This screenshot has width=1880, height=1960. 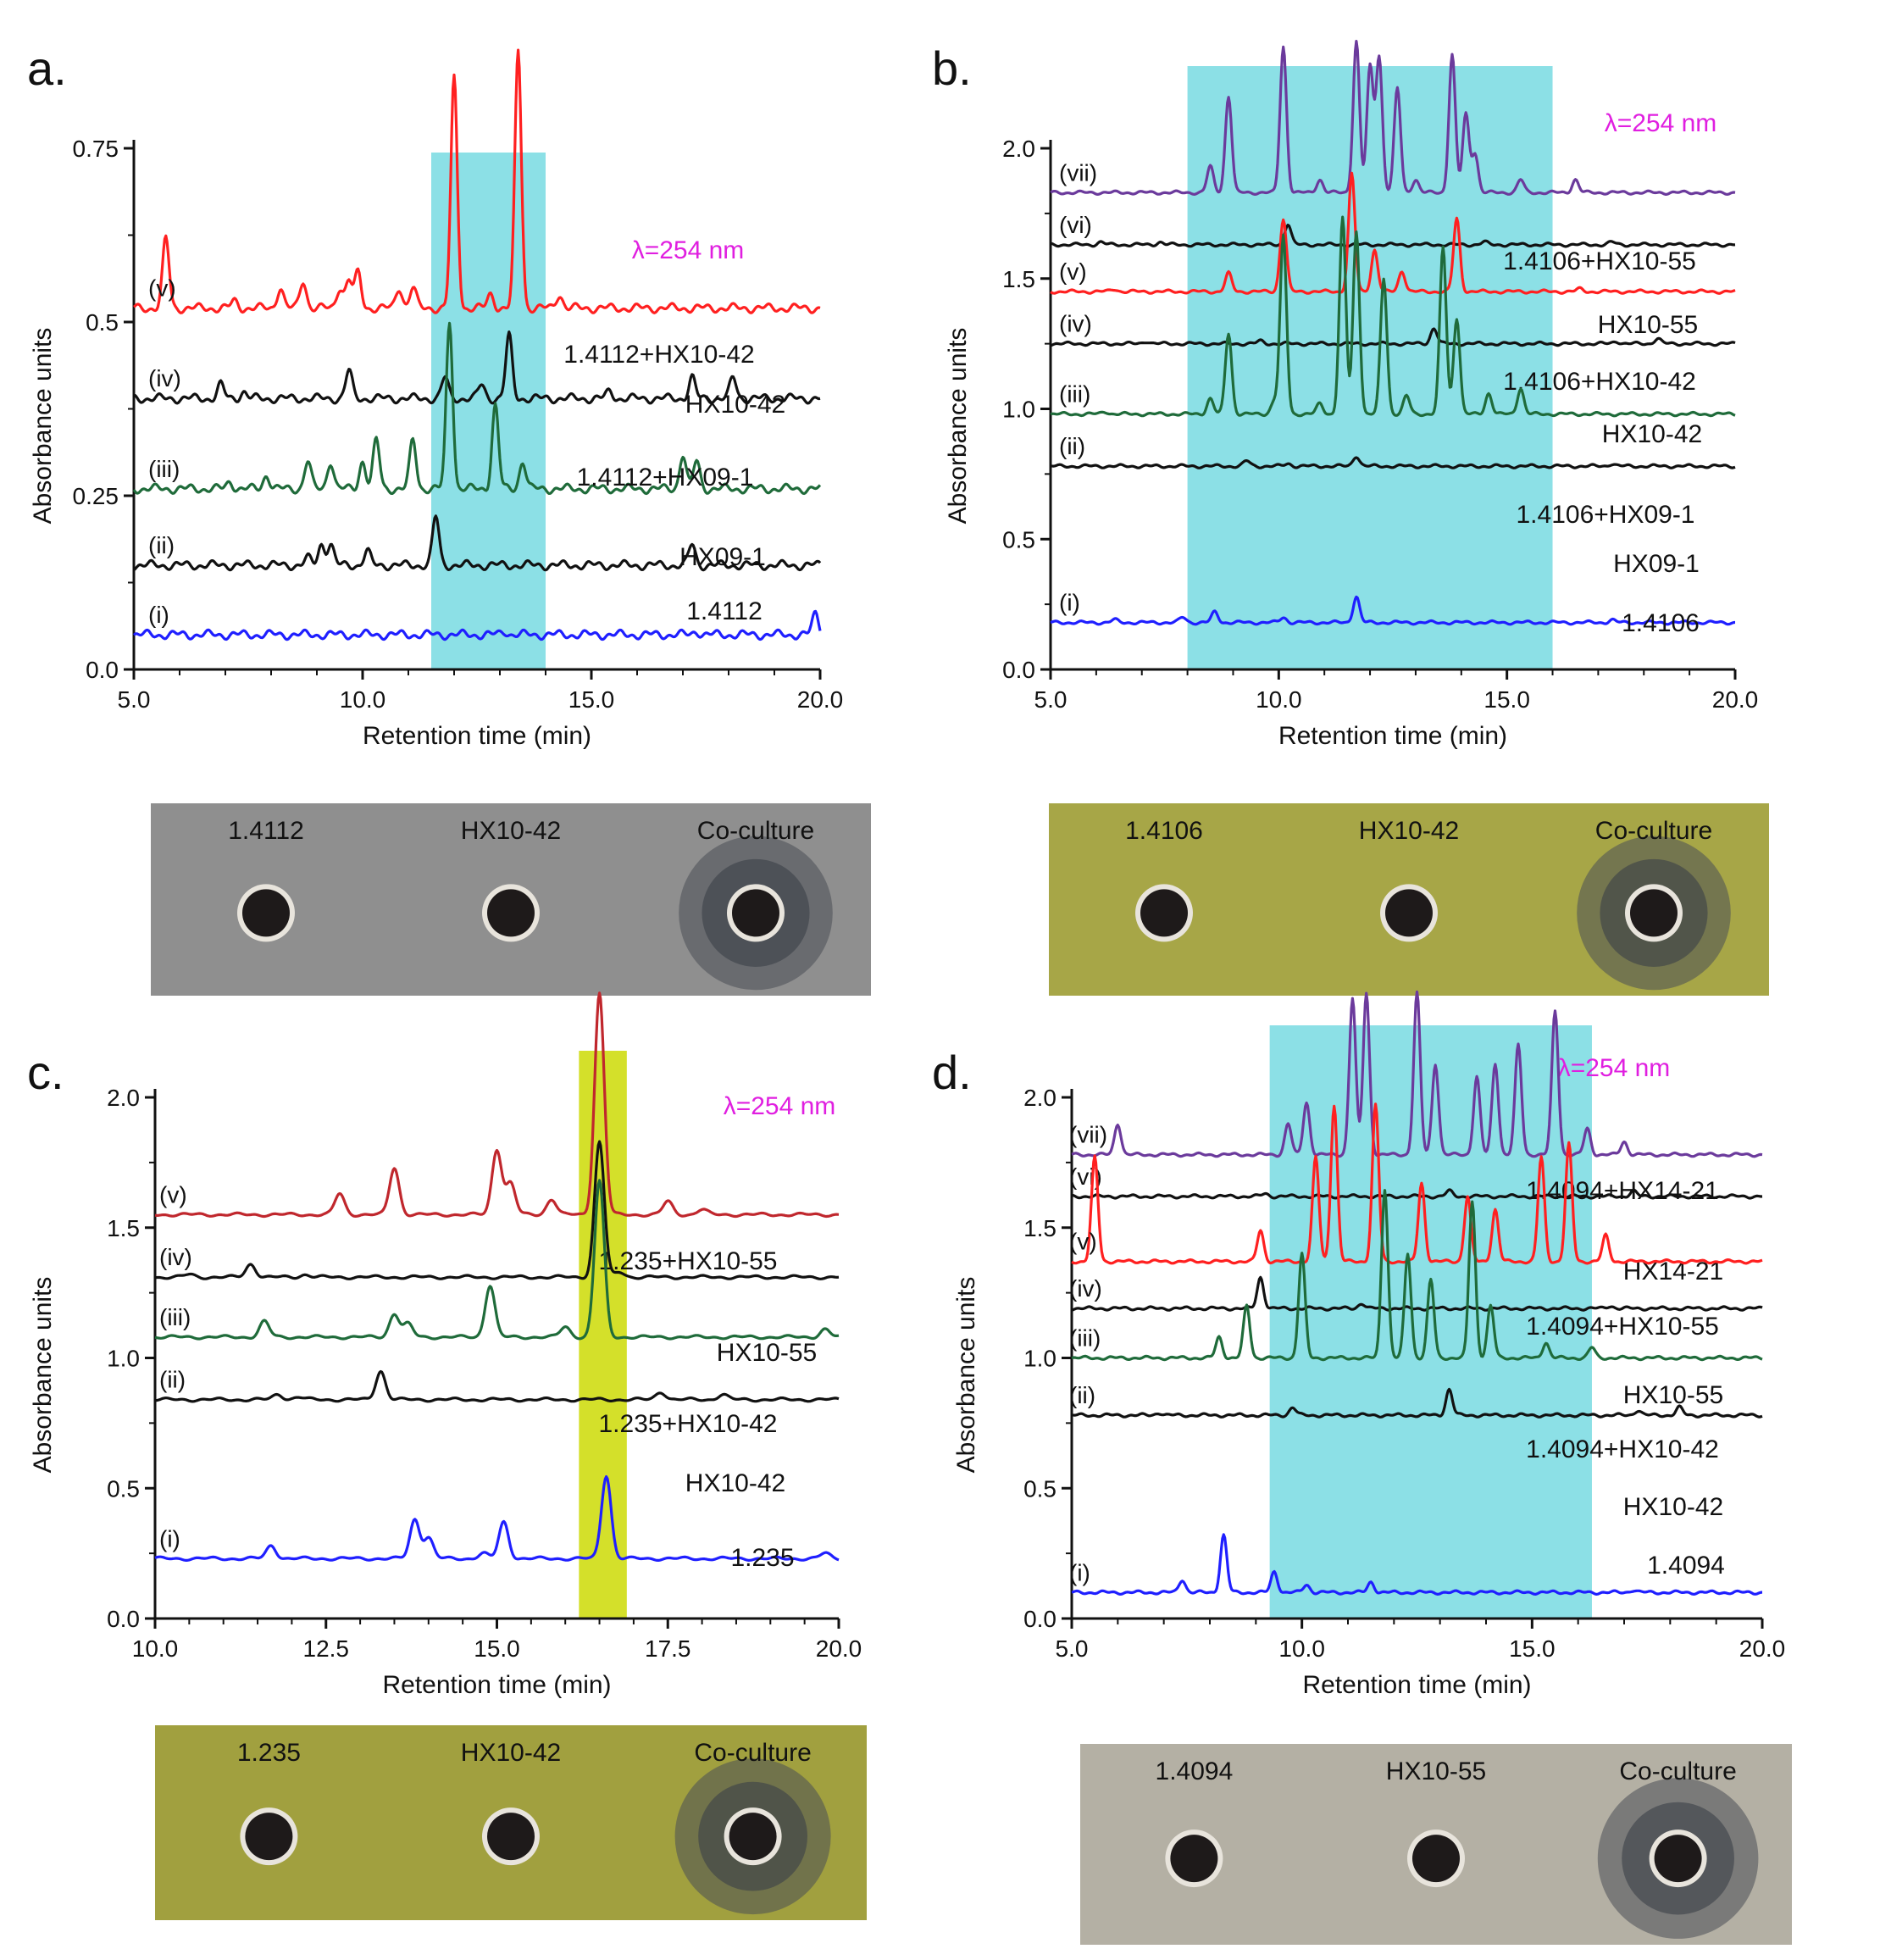 I want to click on trace-roman-numeral: (vi), so click(x=1075, y=225).